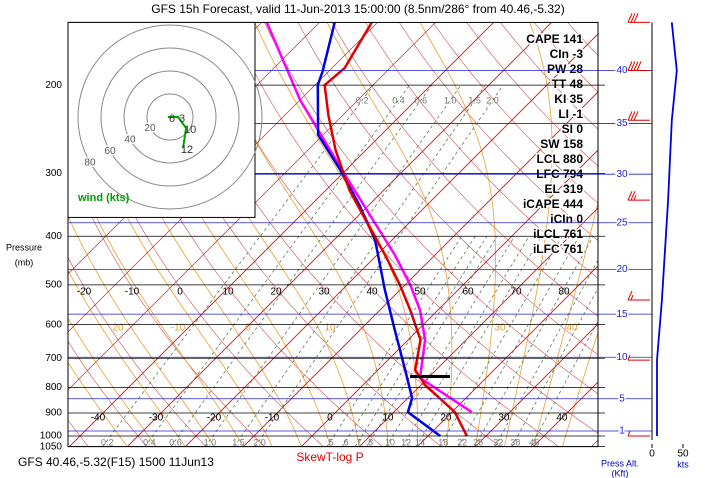 Image resolution: width=710 pixels, height=478 pixels. What do you see at coordinates (53, 413) in the screenshot?
I see `y-tick-label: 900` at bounding box center [53, 413].